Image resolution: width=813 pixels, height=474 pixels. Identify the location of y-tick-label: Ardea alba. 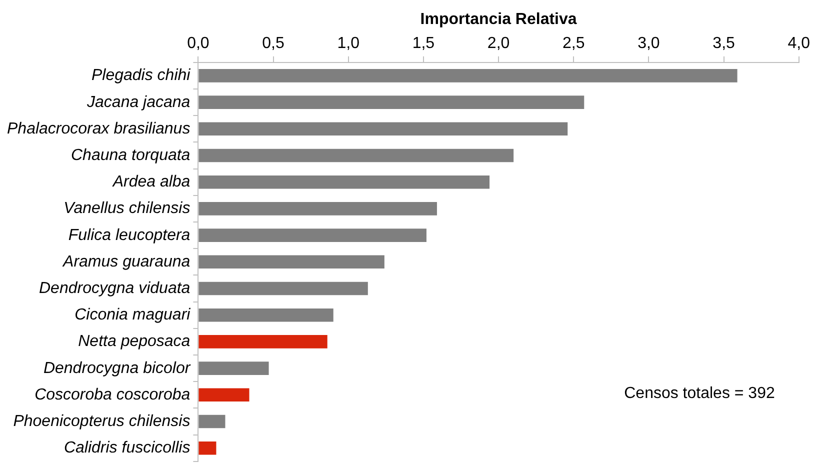
(151, 182).